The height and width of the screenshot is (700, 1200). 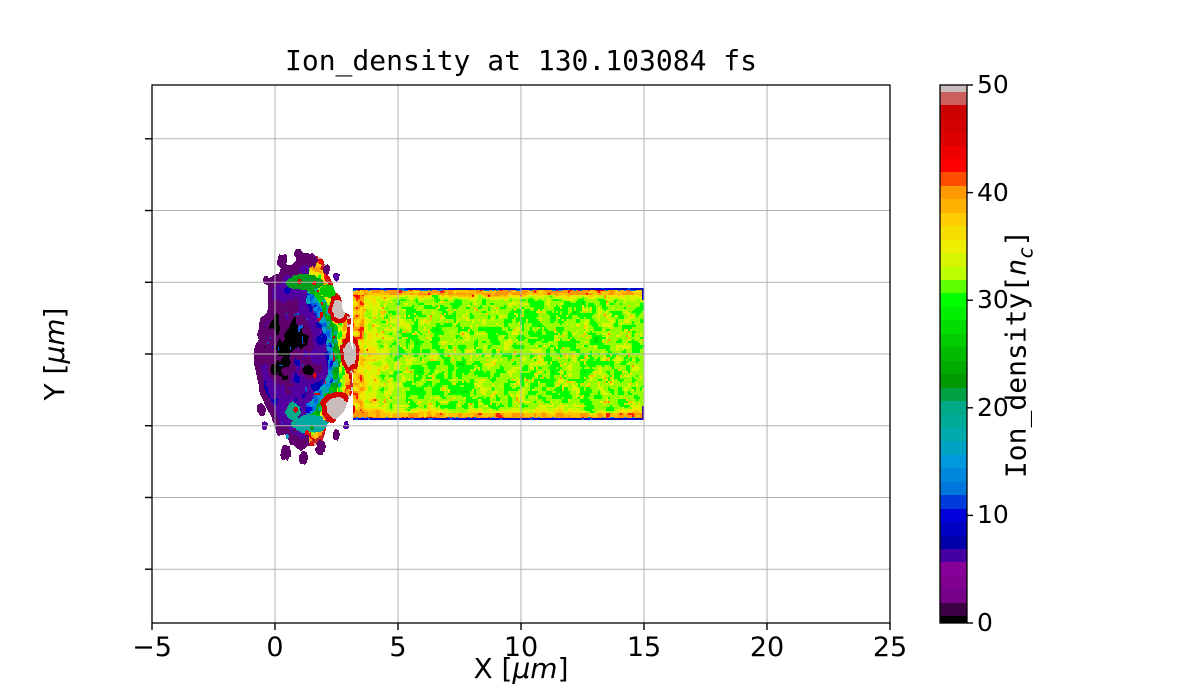 What do you see at coordinates (1016, 267) in the screenshot?
I see `colorbar-label-symbol: n` at bounding box center [1016, 267].